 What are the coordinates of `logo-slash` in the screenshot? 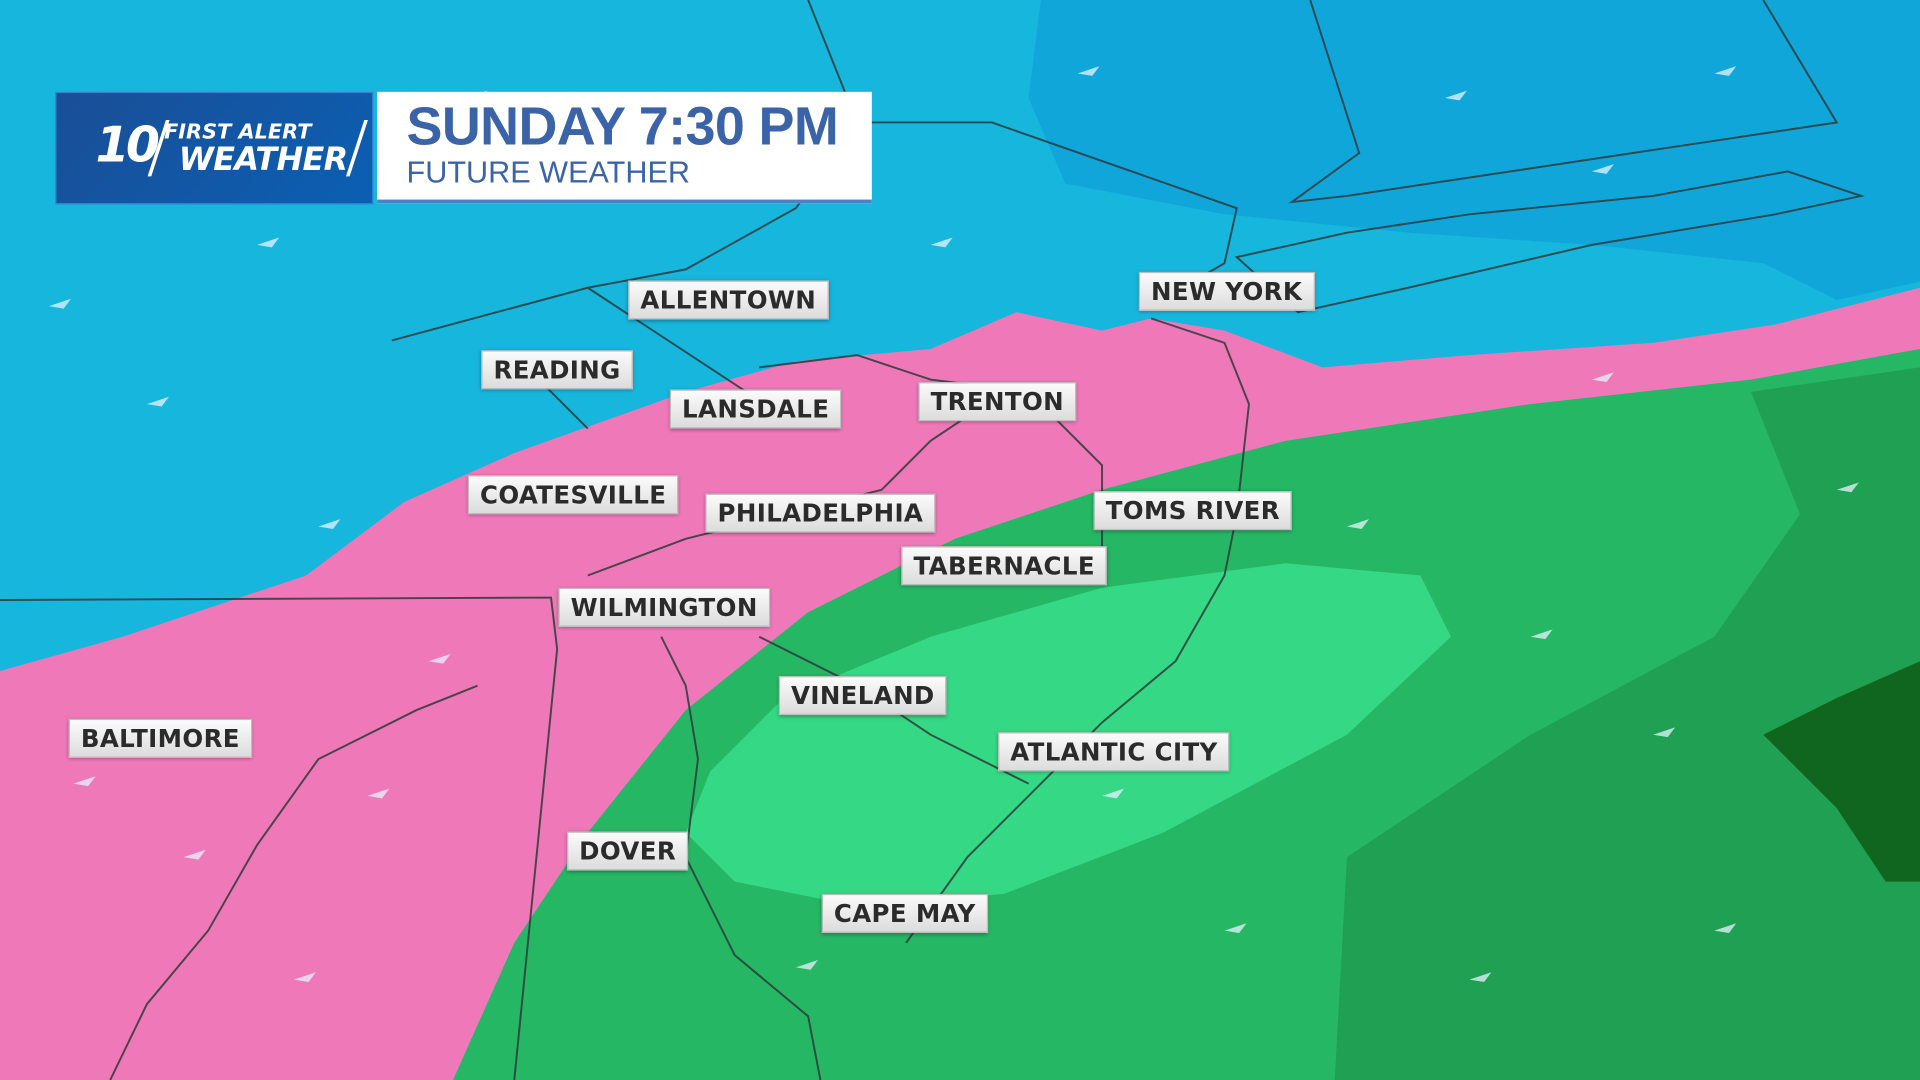 It's located at (356, 148).